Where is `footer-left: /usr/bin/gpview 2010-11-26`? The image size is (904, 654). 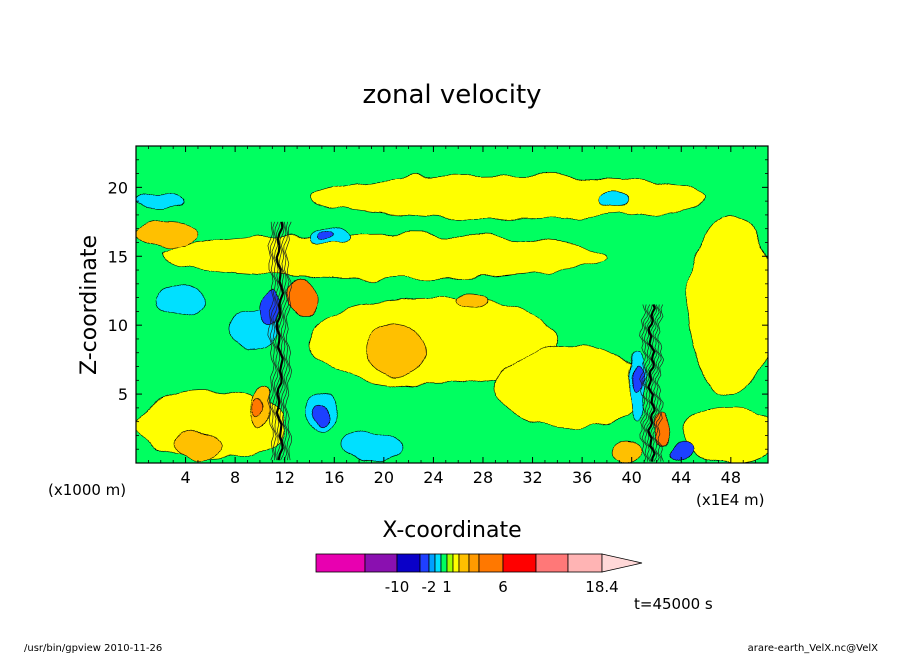 footer-left: /usr/bin/gpview 2010-11-26 is located at coordinates (93, 648).